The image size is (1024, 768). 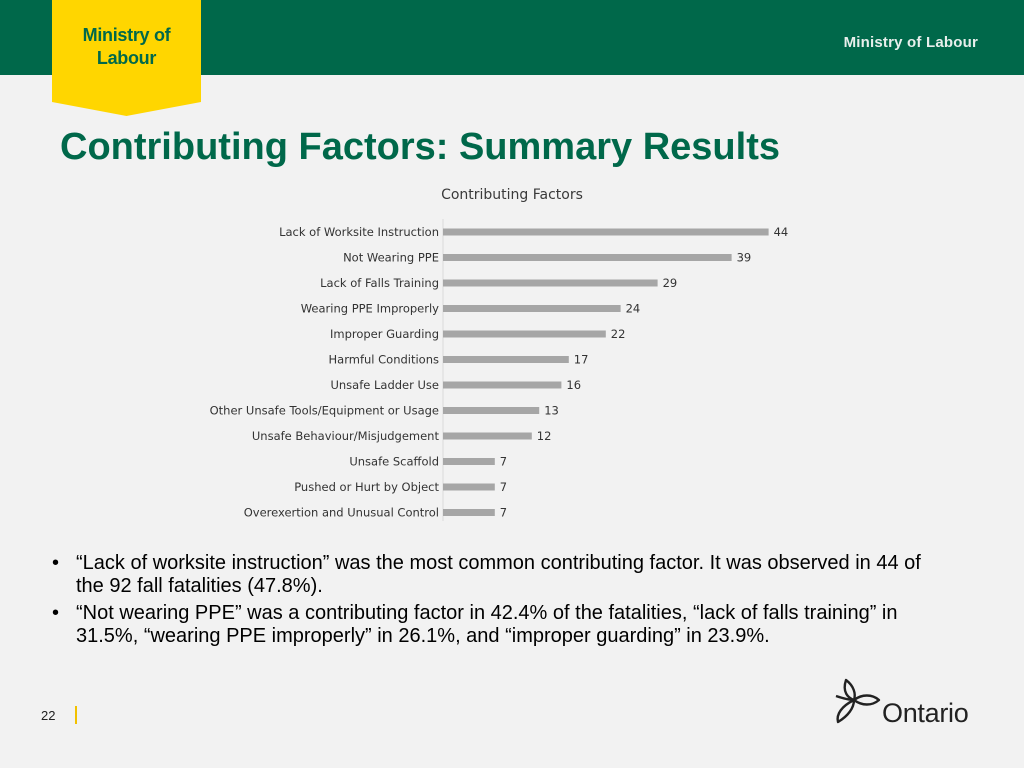 I want to click on category-label: Unsafe Behaviour/Misjudgement, so click(x=346, y=436).